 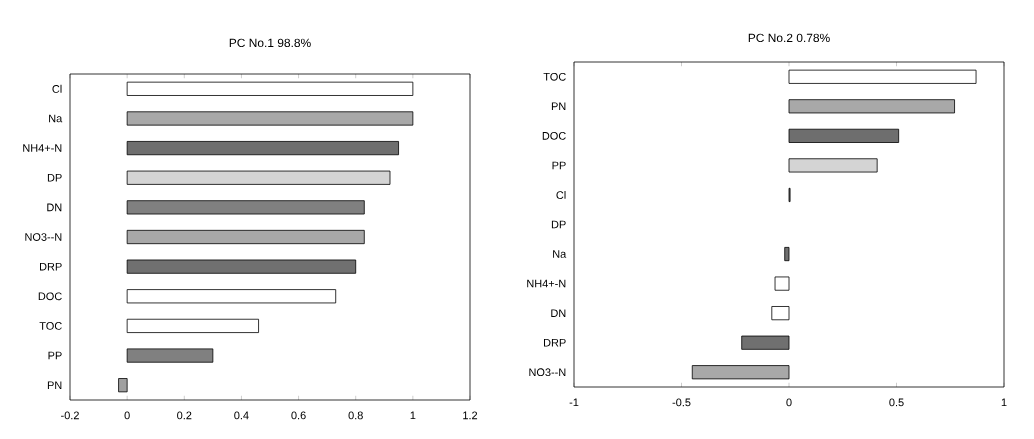 I want to click on x-tick-label: 0.8, so click(x=355, y=415).